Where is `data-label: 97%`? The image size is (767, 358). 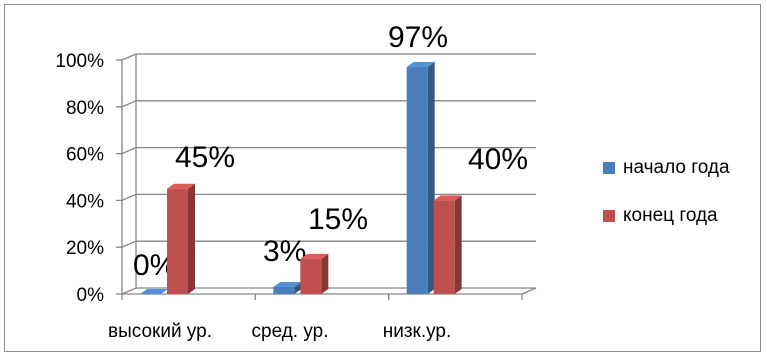 data-label: 97% is located at coordinates (418, 37).